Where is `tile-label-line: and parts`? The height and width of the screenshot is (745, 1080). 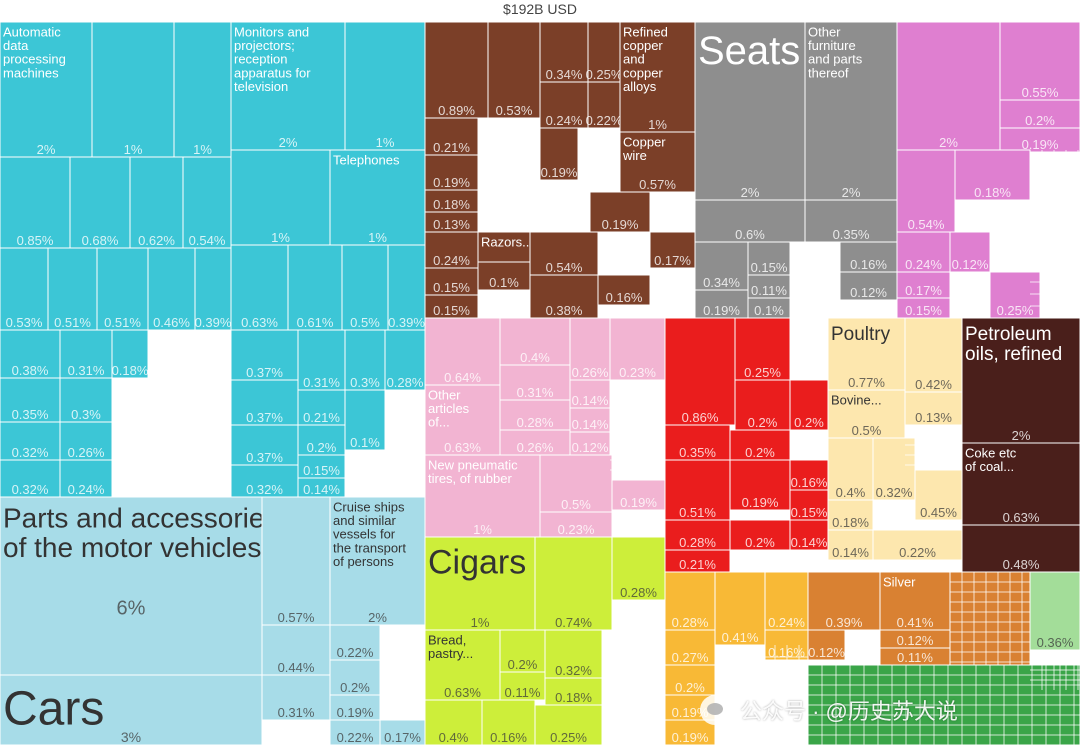
tile-label-line: and parts is located at coordinates (835, 59).